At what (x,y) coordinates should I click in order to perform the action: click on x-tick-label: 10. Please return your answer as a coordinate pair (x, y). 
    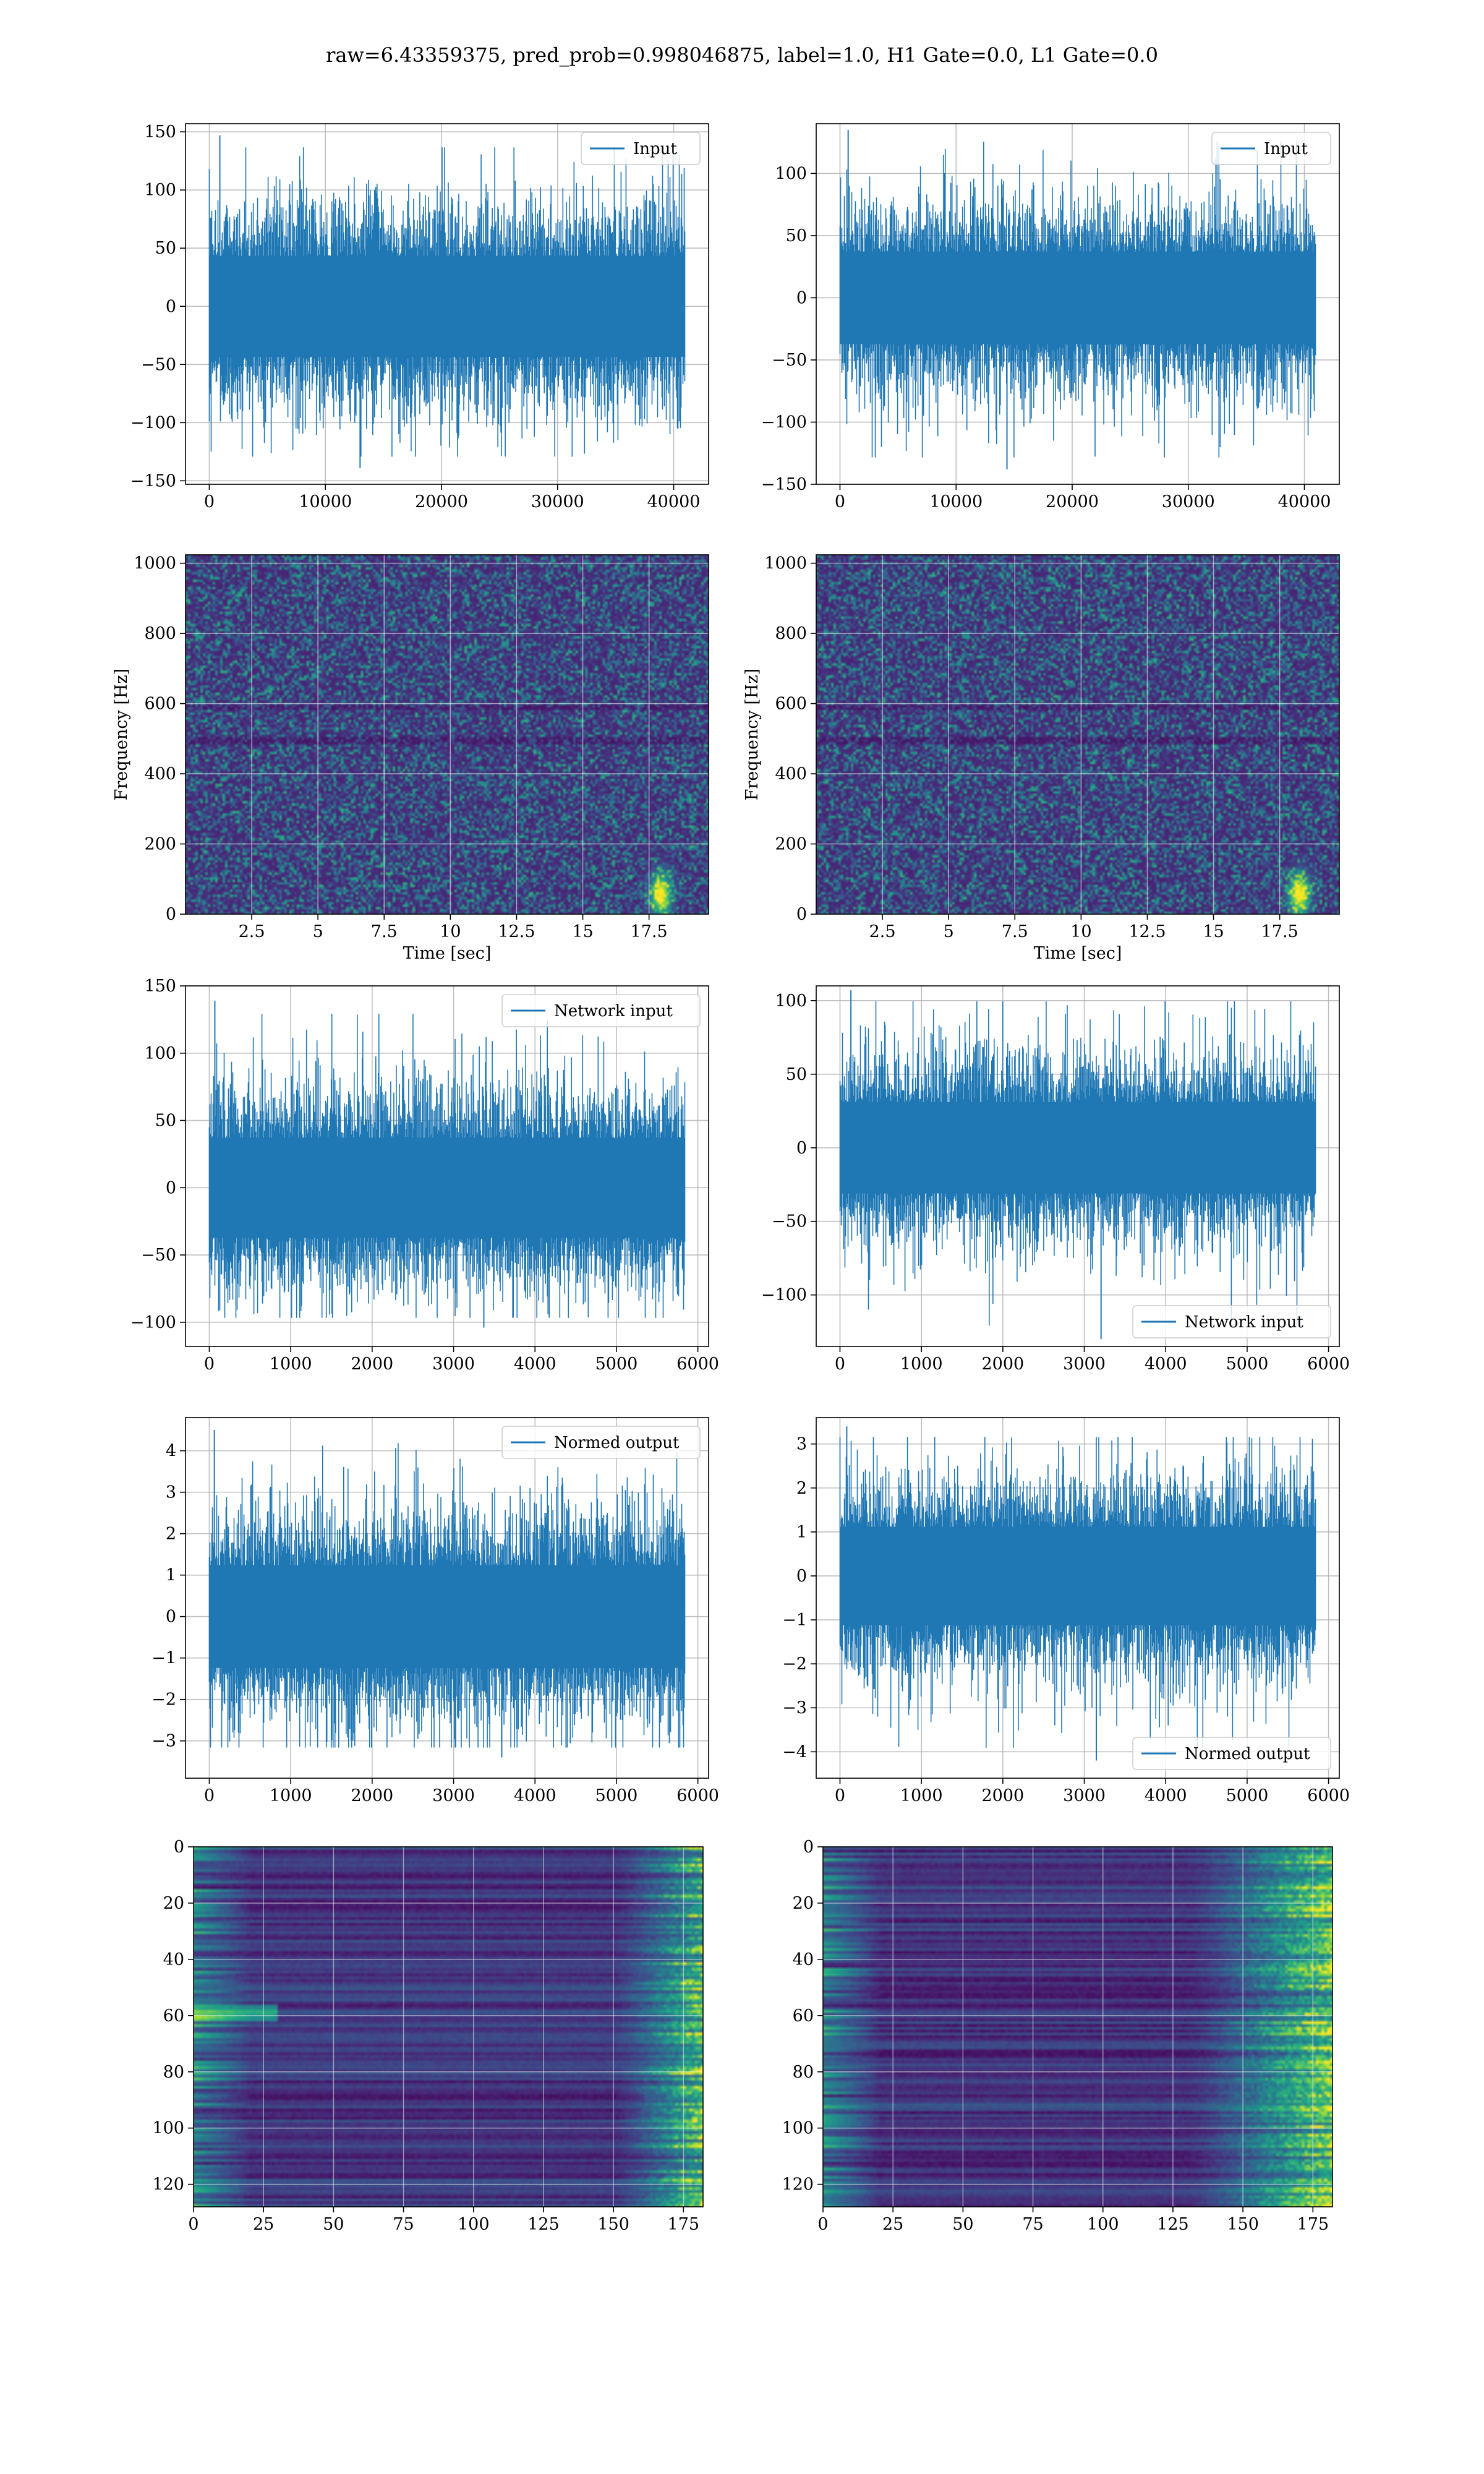
    Looking at the image, I should click on (1080, 931).